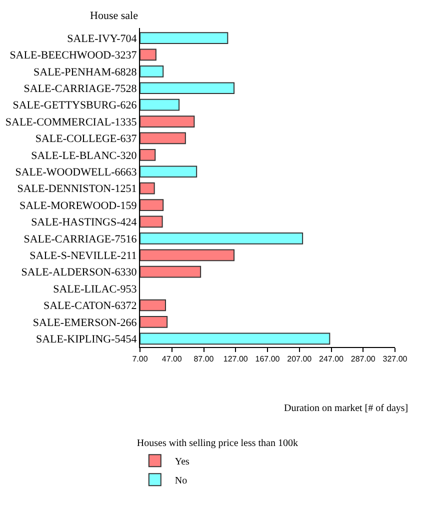  Describe the element at coordinates (114, 16) in the screenshot. I see `y-axis-title: House sale` at that location.